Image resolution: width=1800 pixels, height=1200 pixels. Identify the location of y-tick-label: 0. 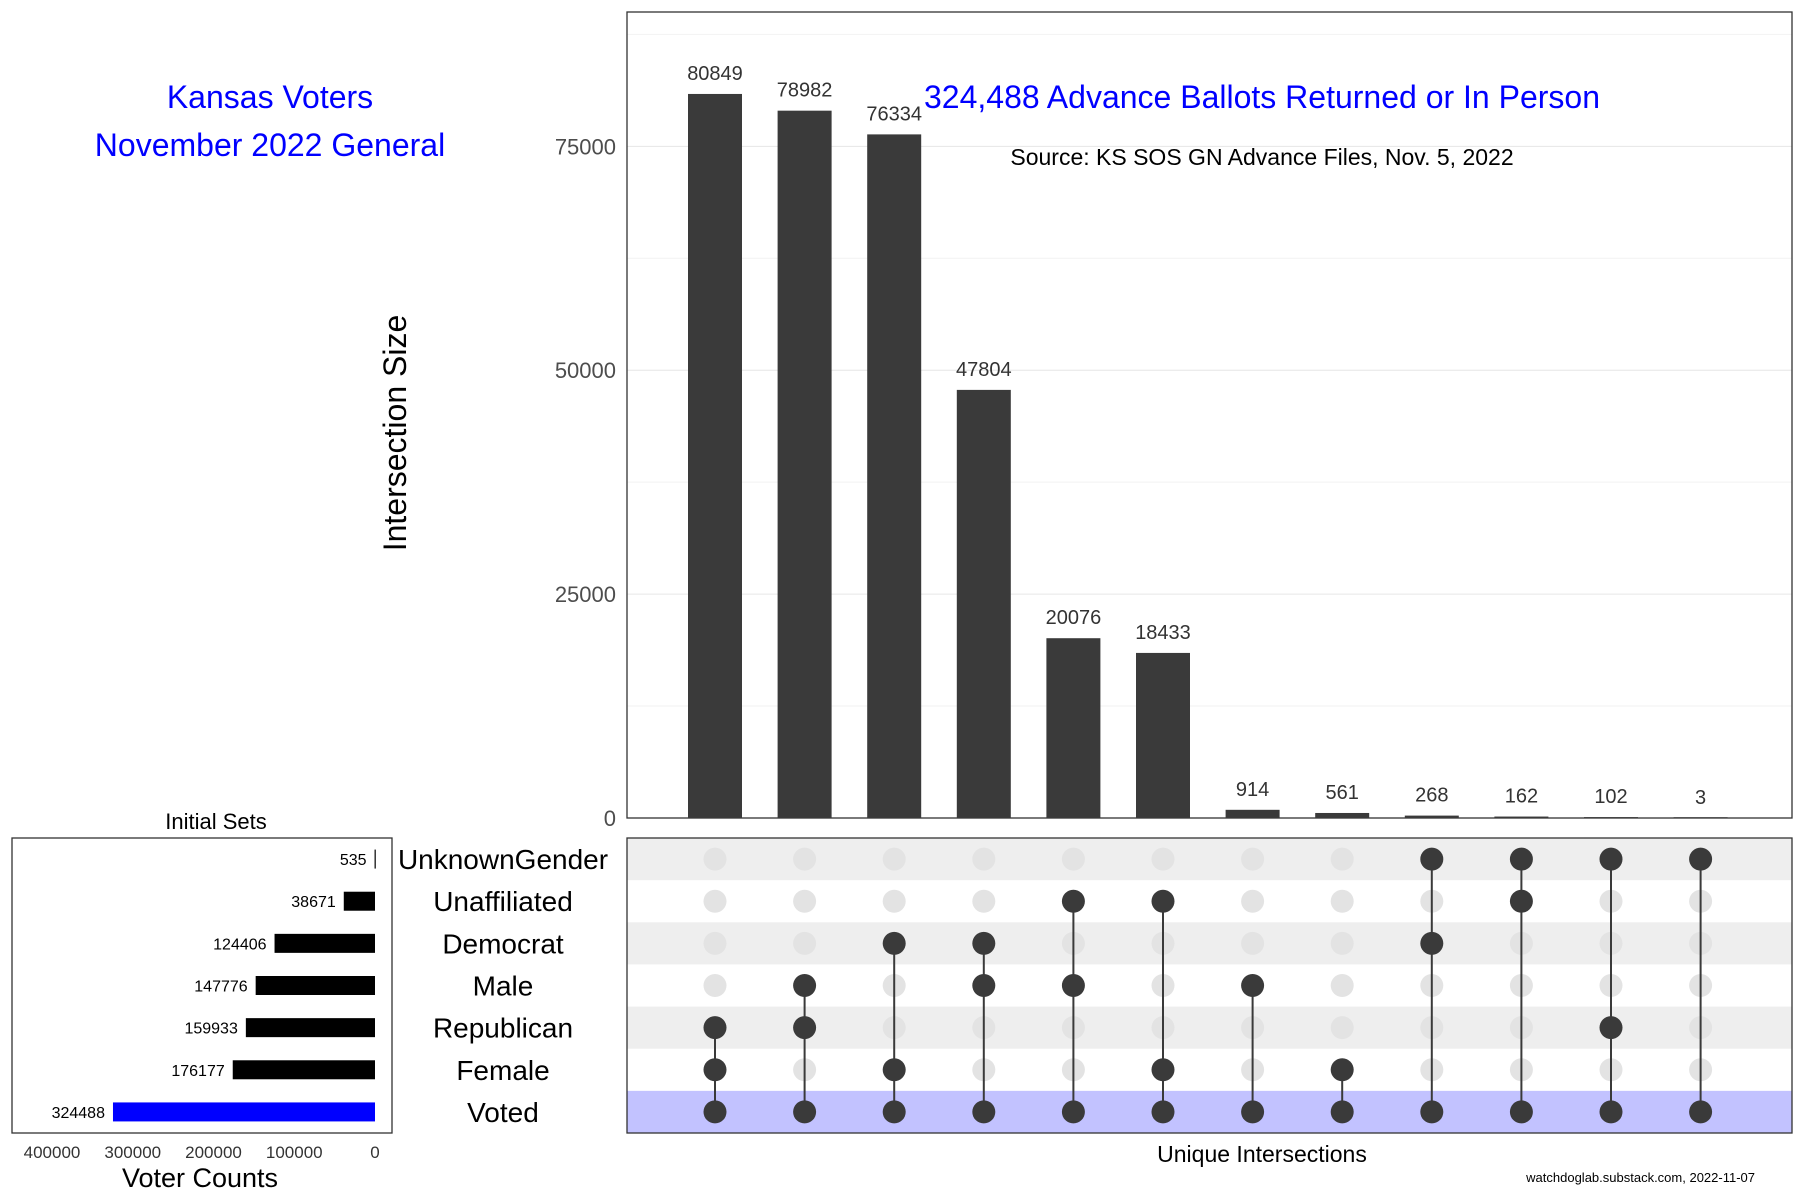
(610, 818).